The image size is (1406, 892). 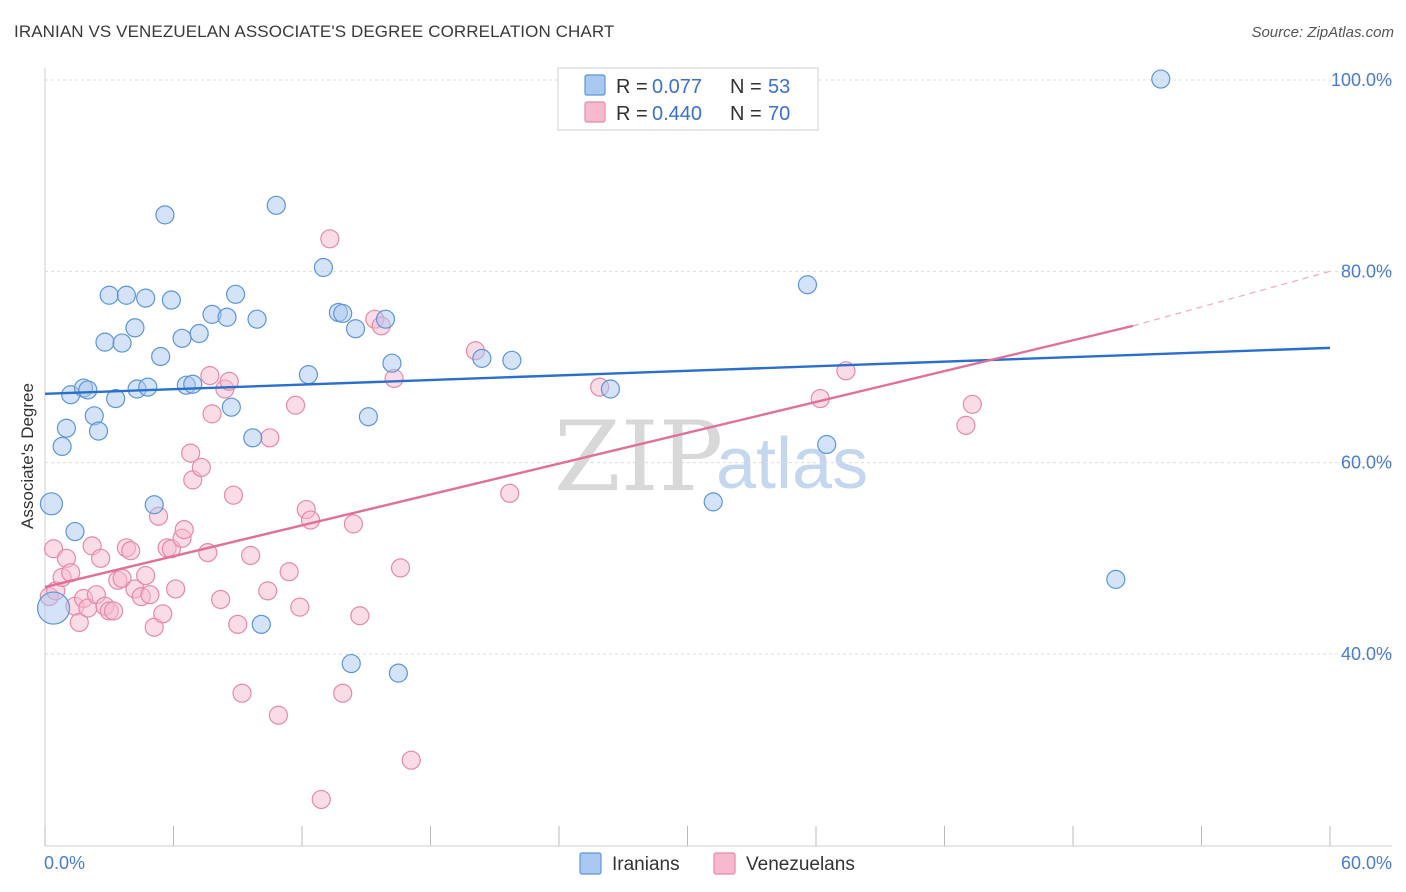 What do you see at coordinates (779, 114) in the screenshot?
I see `legend-n-value-venezuelans: 70` at bounding box center [779, 114].